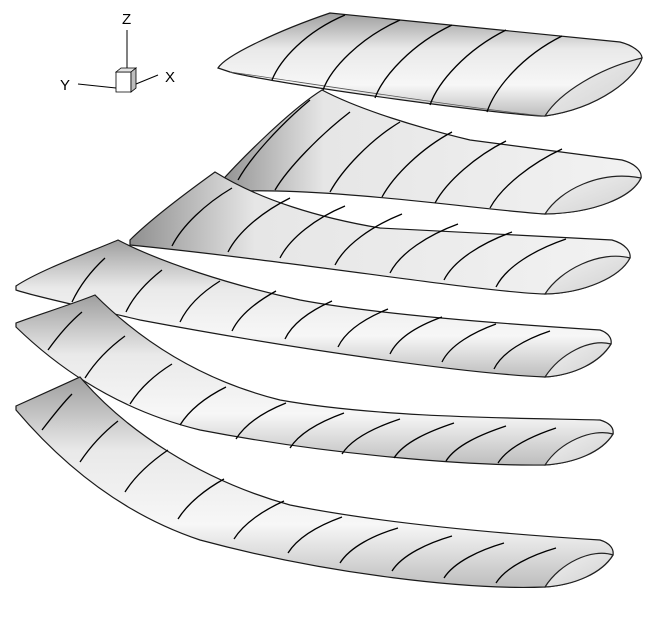 This screenshot has width=652, height=631. I want to click on x-axis-line, so click(147, 79).